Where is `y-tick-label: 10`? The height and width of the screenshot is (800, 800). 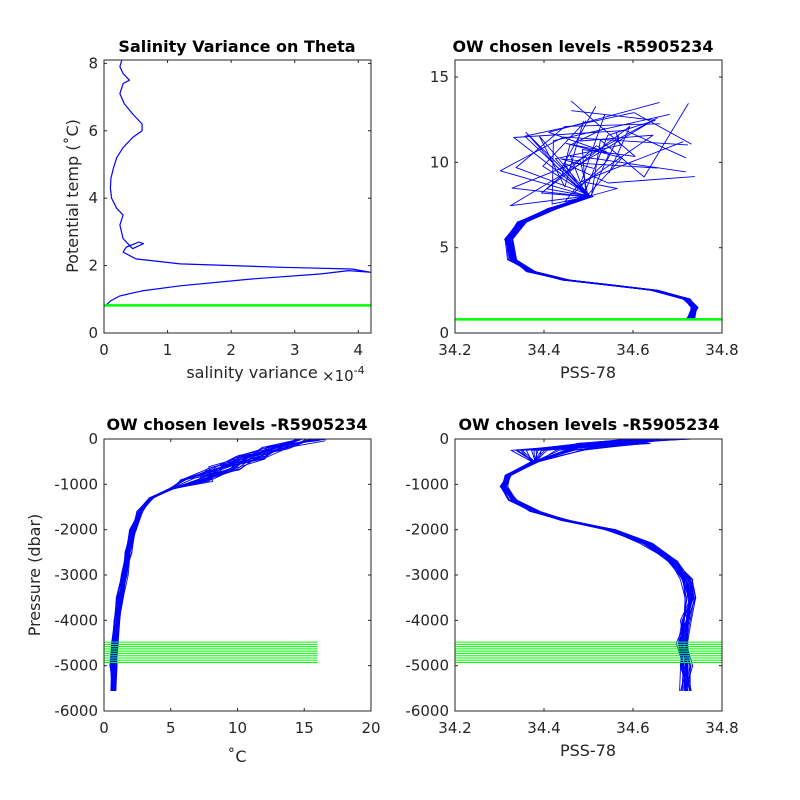 y-tick-label: 10 is located at coordinates (439, 162).